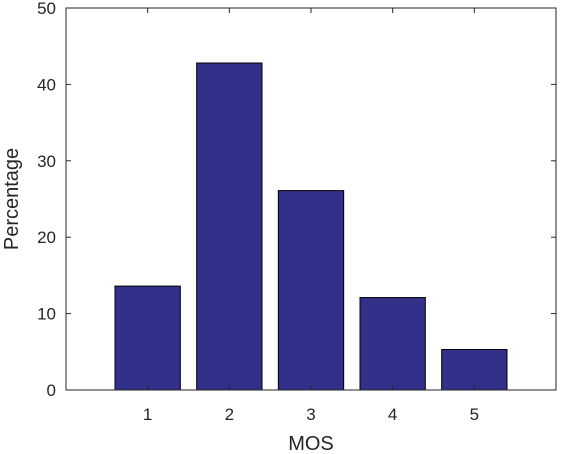 Image resolution: width=570 pixels, height=454 pixels. Describe the element at coordinates (311, 443) in the screenshot. I see `x-axis-title: MOS` at that location.